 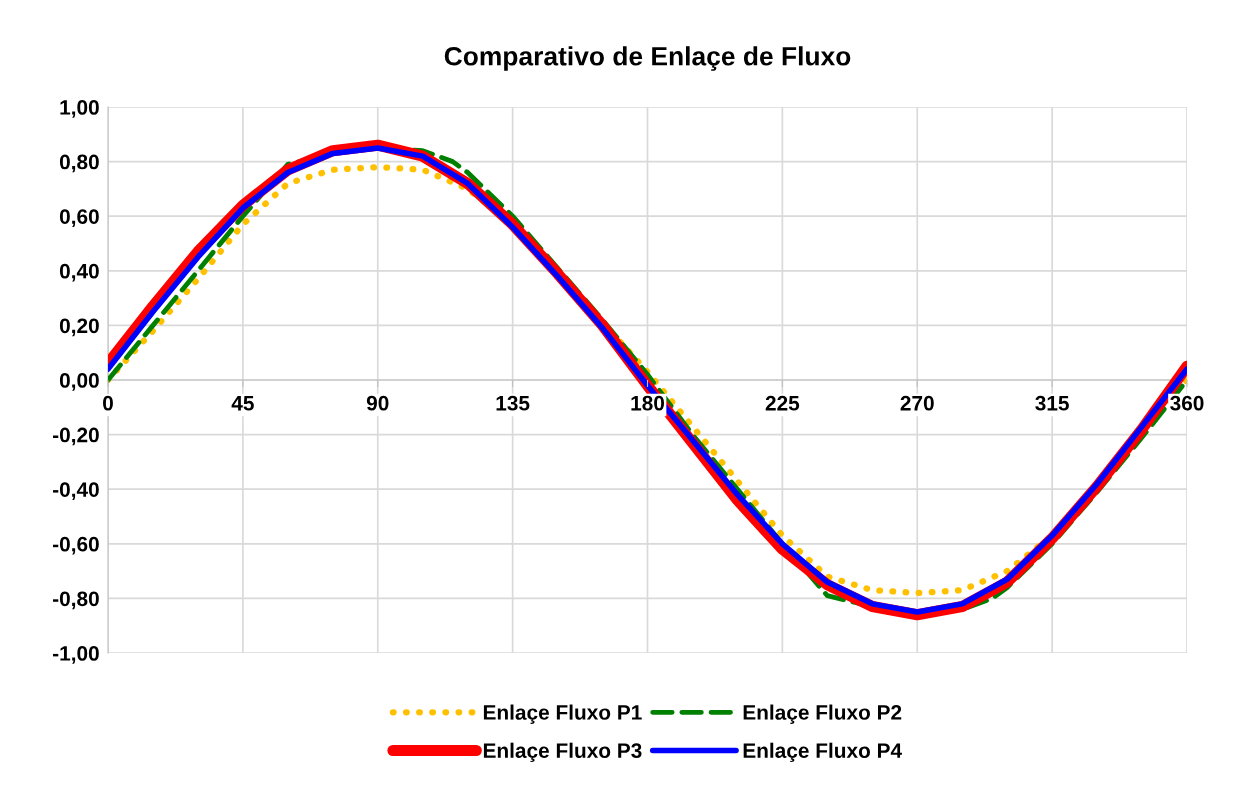 What do you see at coordinates (648, 403) in the screenshot?
I see `x-tick-label: 180` at bounding box center [648, 403].